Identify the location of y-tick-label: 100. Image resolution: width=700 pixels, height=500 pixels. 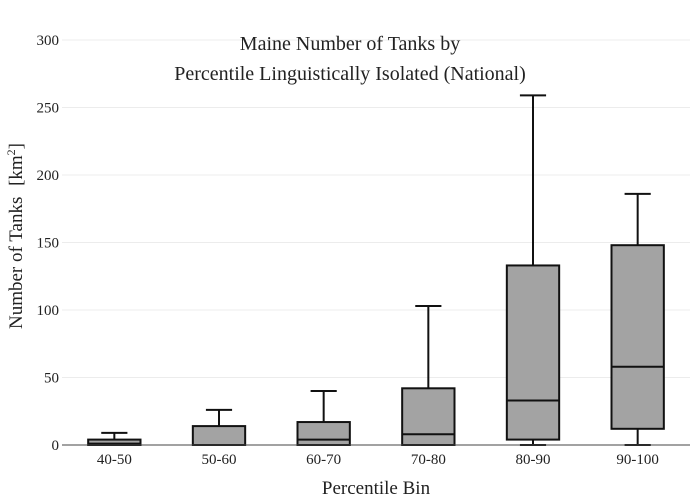
(48, 311).